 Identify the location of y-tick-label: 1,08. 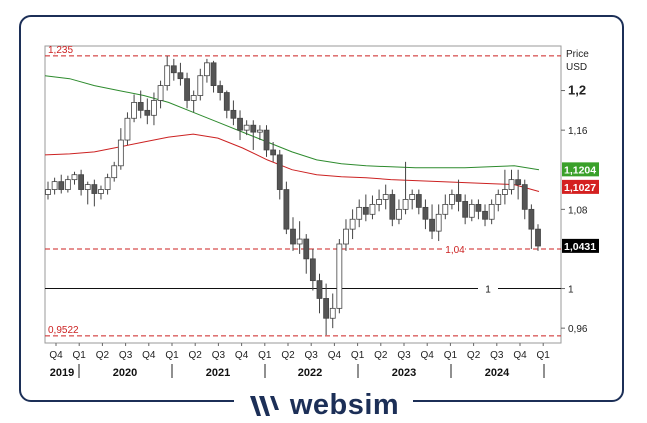
(578, 210).